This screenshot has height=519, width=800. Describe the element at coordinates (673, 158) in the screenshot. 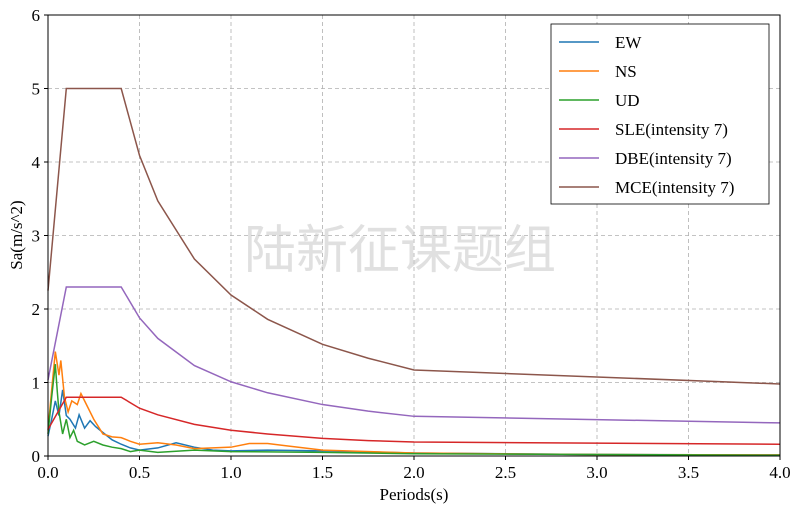

I see `legend-label: DBE(intensity 7)` at that location.